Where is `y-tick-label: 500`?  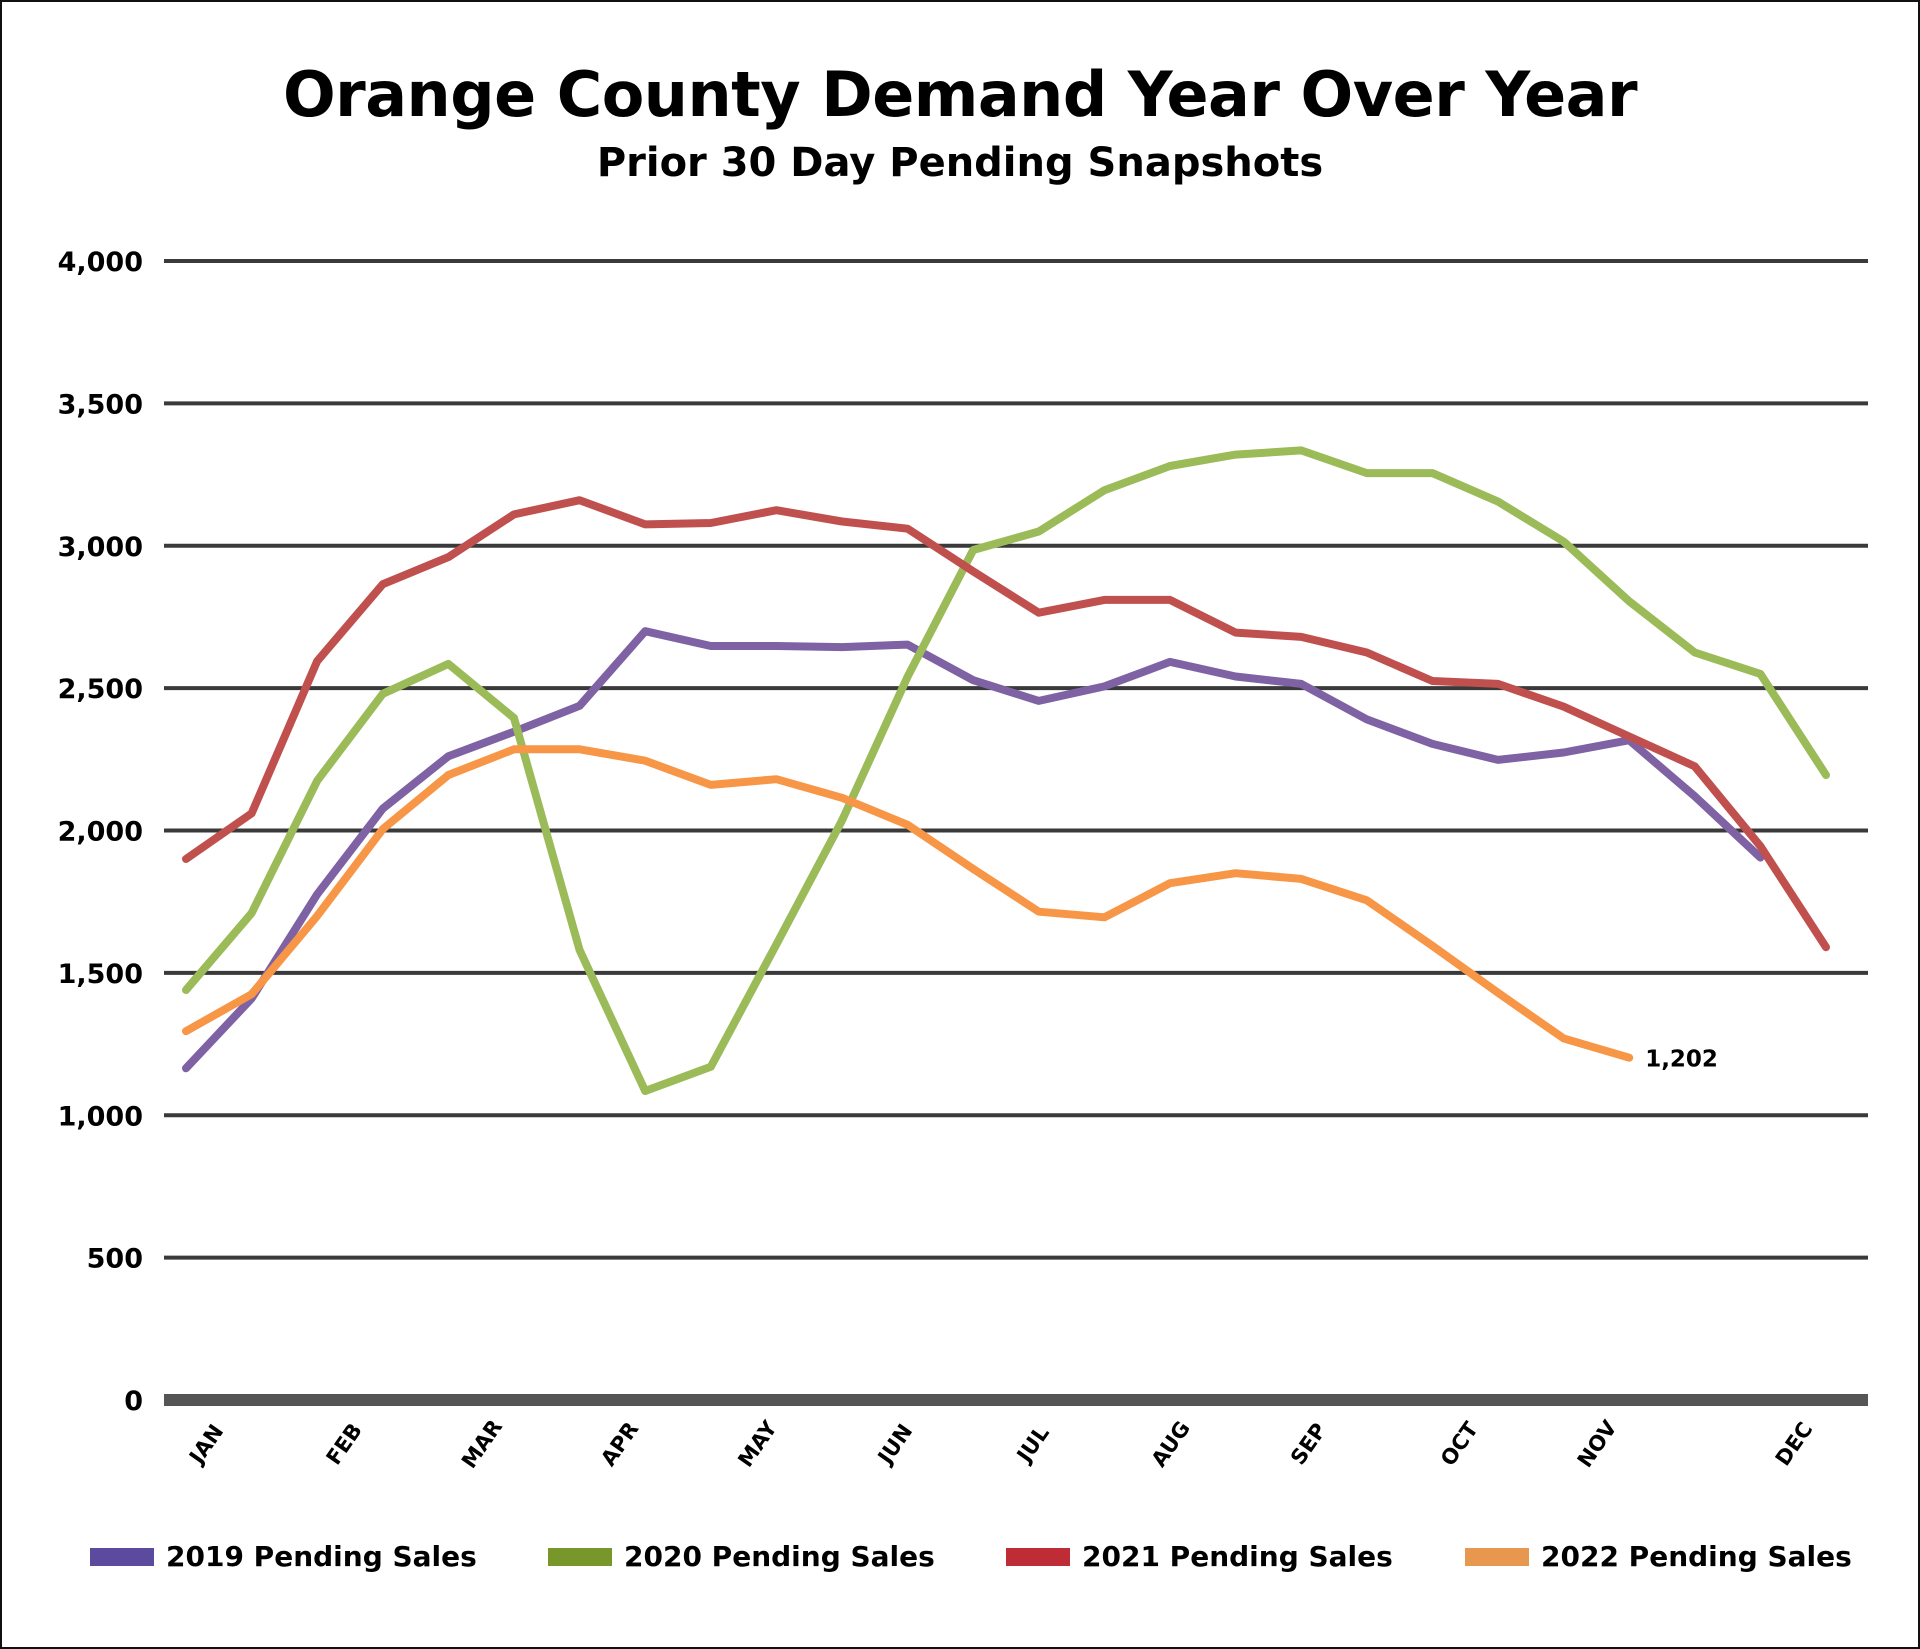 y-tick-label: 500 is located at coordinates (115, 1259).